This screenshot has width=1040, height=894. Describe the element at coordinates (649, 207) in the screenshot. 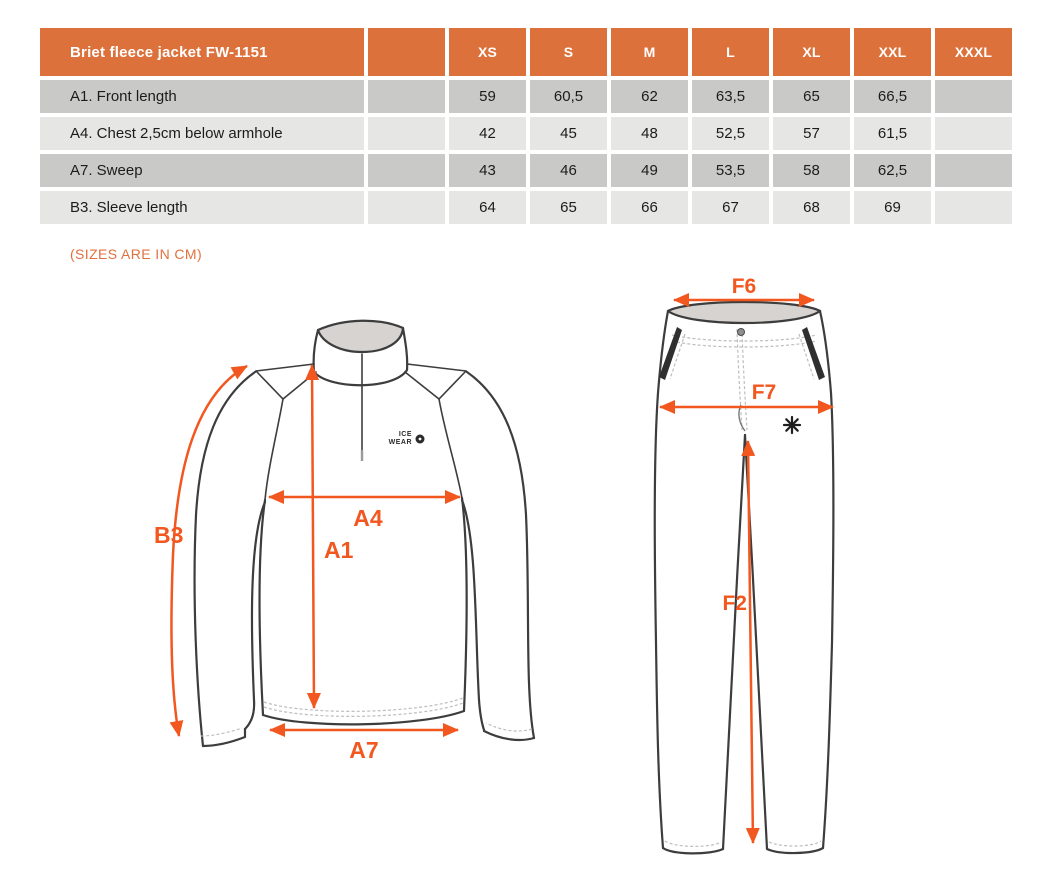

I see `size-cell: 66` at that location.